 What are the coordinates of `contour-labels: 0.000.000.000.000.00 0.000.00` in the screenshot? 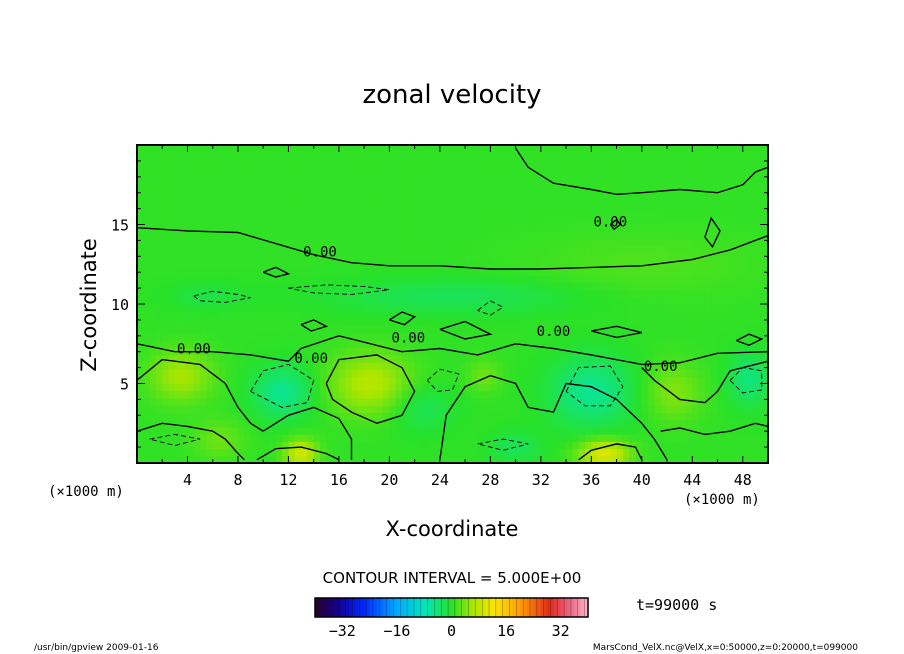 It's located at (427, 294).